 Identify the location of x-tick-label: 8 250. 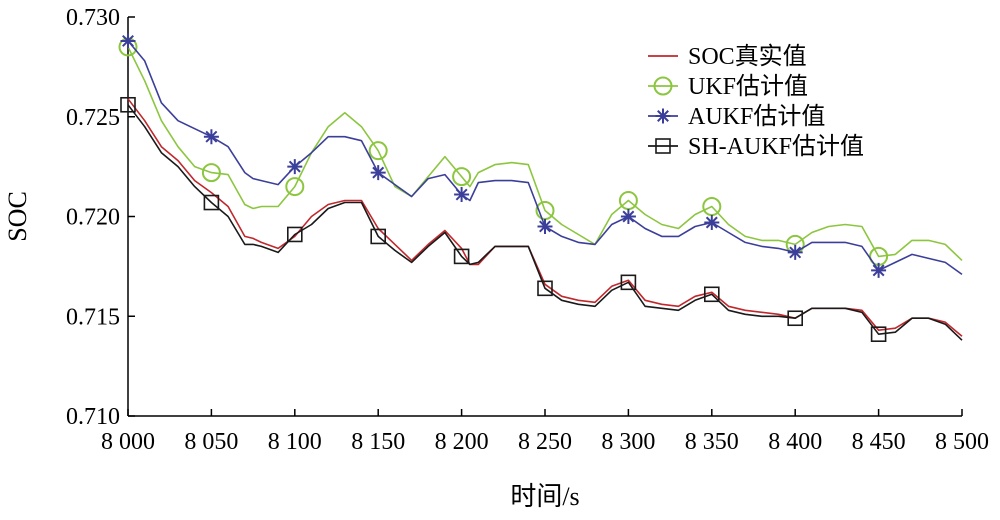
(545, 442).